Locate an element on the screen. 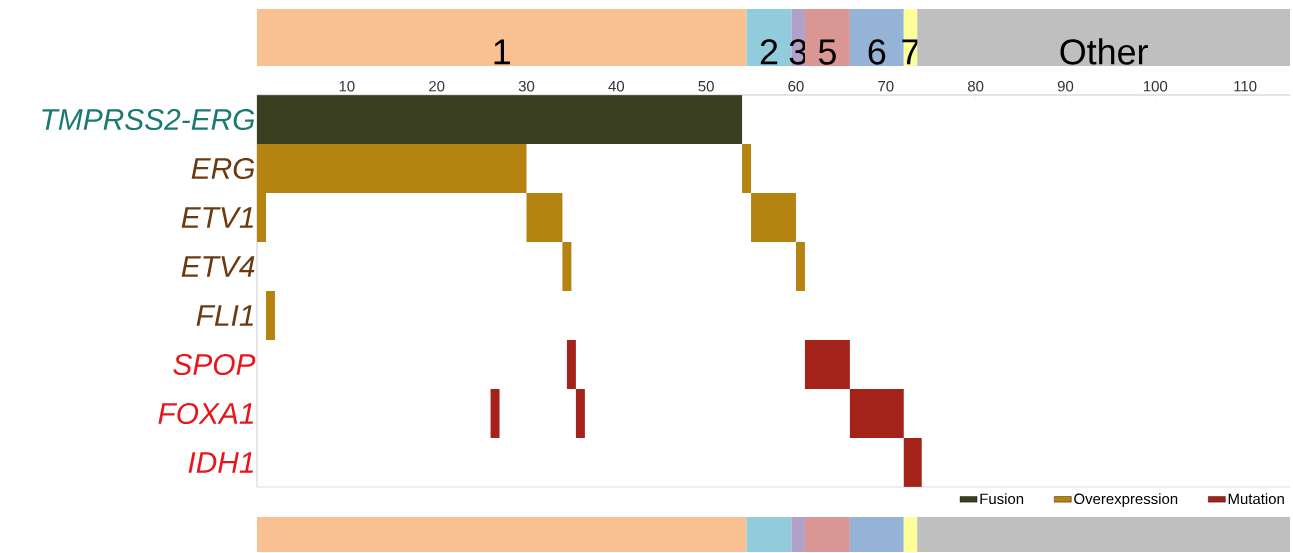  x-tick-label: 40 is located at coordinates (616, 86).